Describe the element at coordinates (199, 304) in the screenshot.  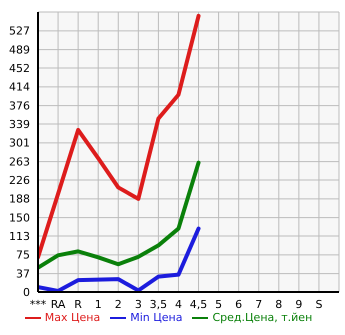
I see `x-tick-label: 4,5` at that location.